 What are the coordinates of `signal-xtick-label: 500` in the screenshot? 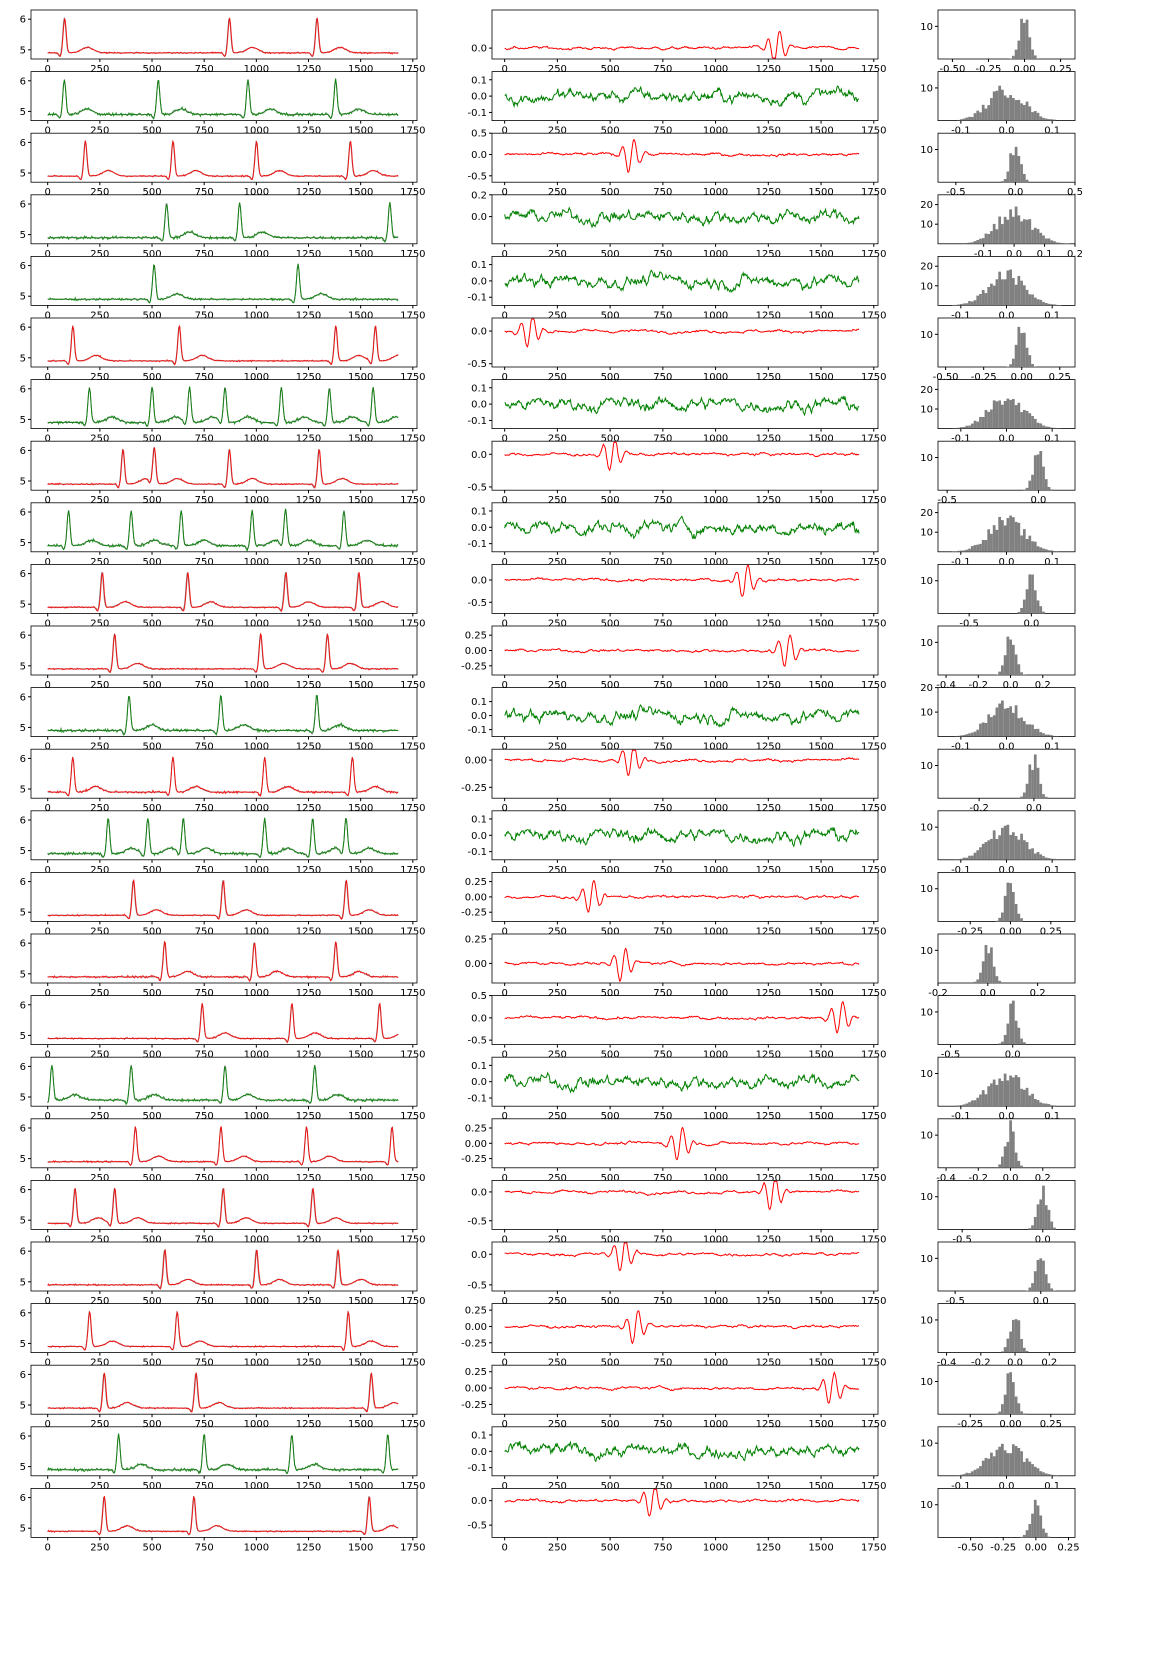 It's located at (151, 1547).